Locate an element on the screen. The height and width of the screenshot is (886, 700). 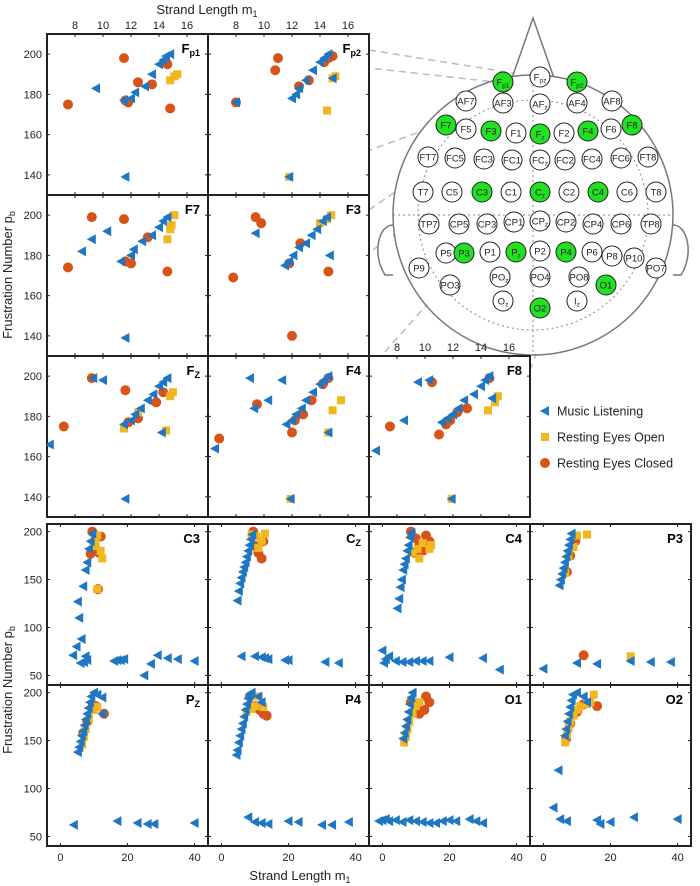
electrode-tp8: TP8 is located at coordinates (651, 224).